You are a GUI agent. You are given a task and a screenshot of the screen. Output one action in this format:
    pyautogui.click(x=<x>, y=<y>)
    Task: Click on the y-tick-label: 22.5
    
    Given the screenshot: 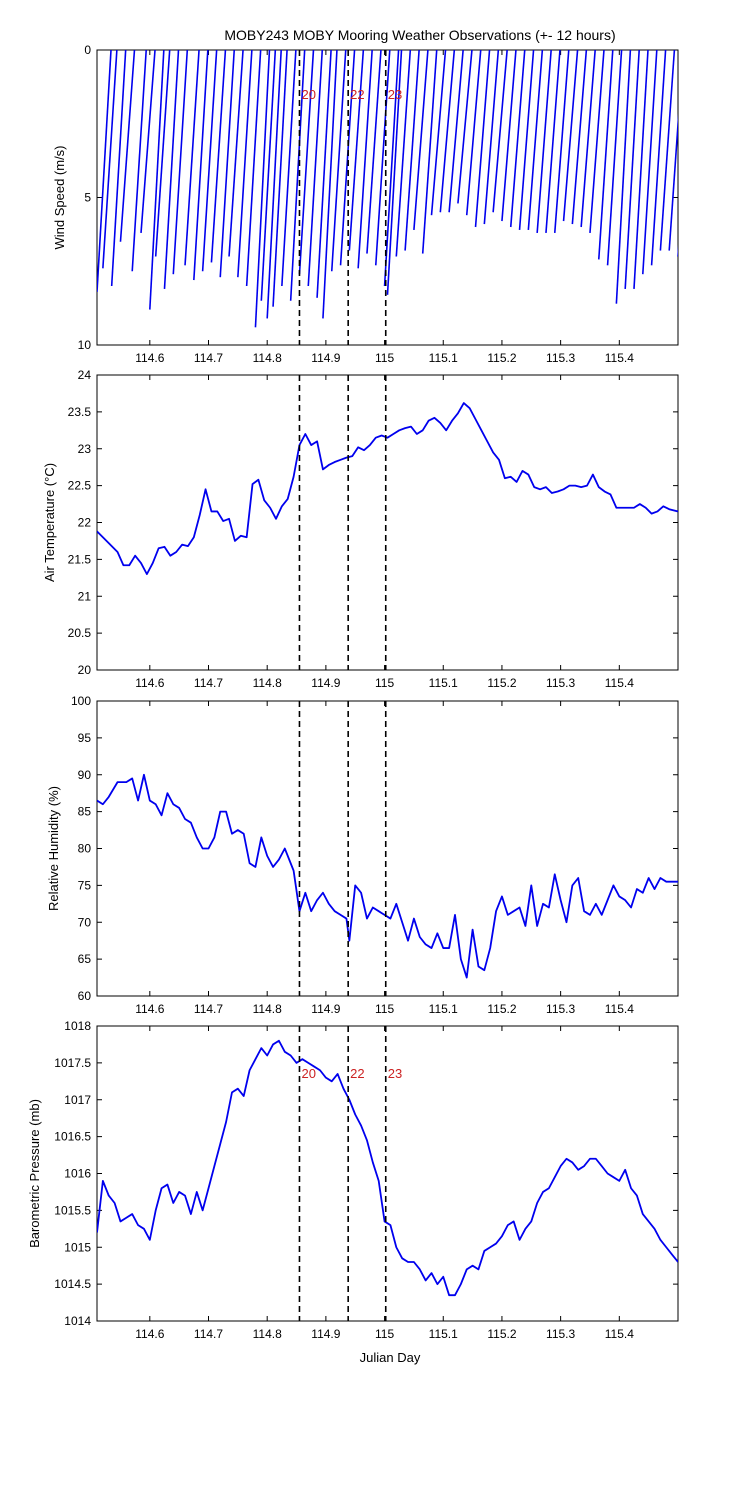 What is the action you would take?
    pyautogui.click(x=80, y=486)
    